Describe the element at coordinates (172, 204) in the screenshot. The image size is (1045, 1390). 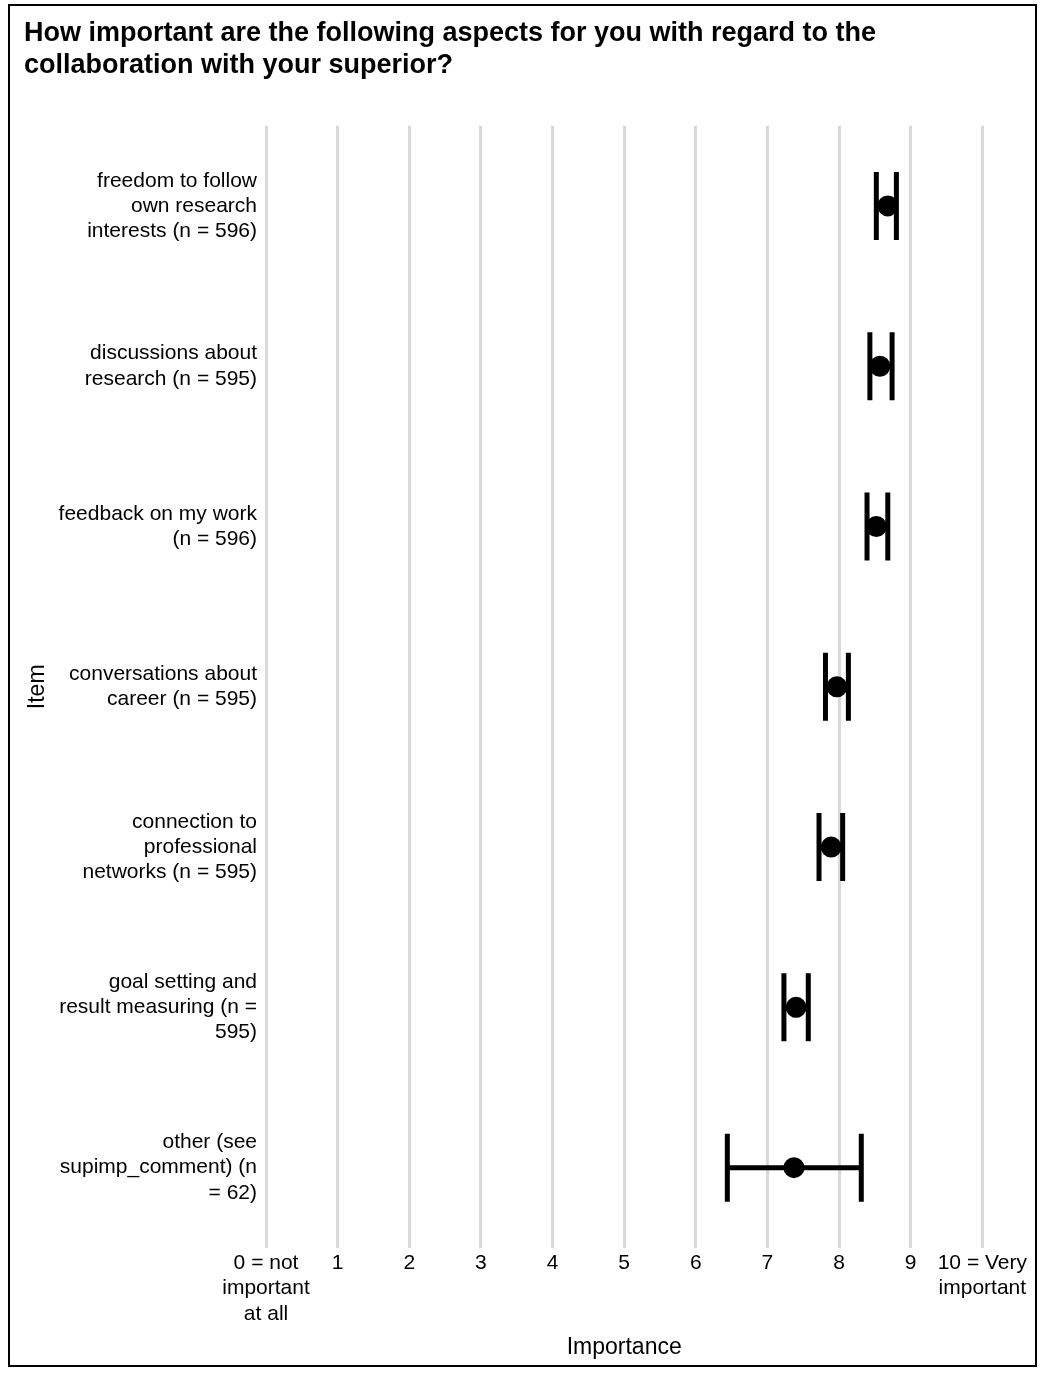
I see `y-tick-label: freedom to follow own research interests (n = 596)` at that location.